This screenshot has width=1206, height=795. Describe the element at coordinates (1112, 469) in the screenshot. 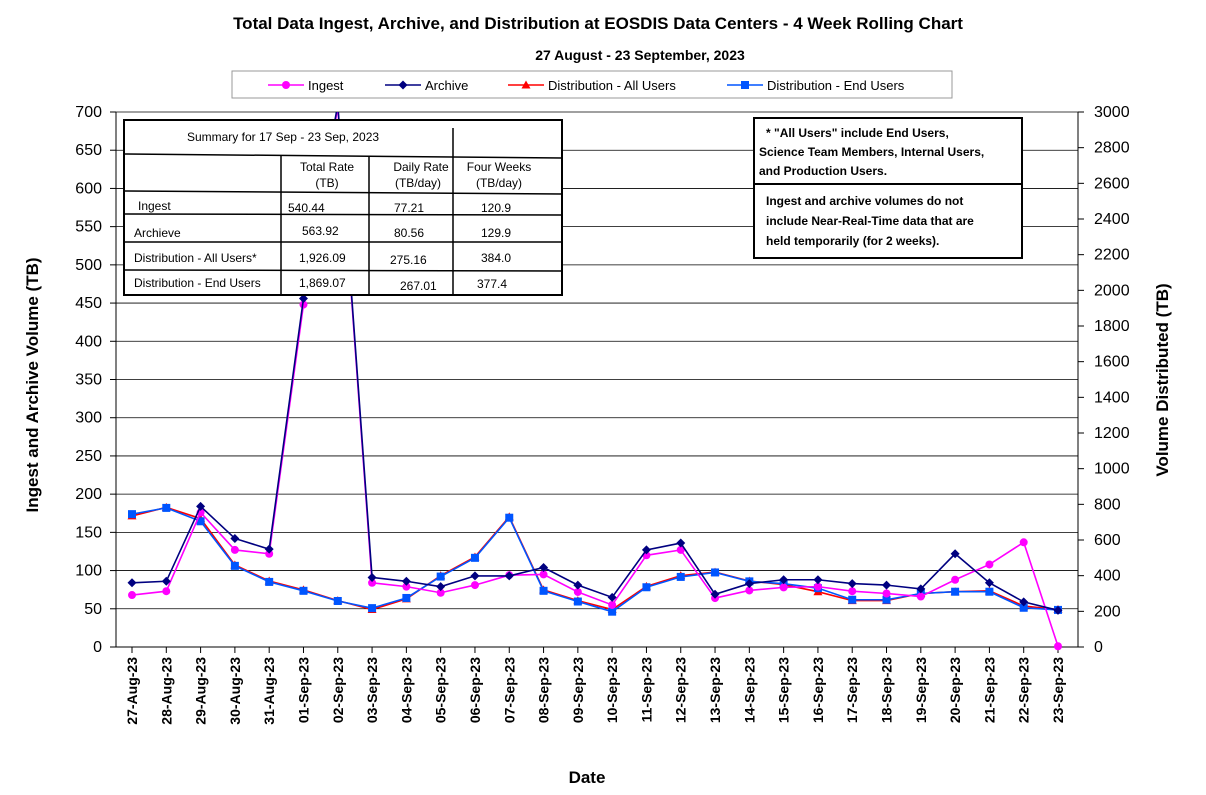

I see `right-tick-label: 1000` at that location.